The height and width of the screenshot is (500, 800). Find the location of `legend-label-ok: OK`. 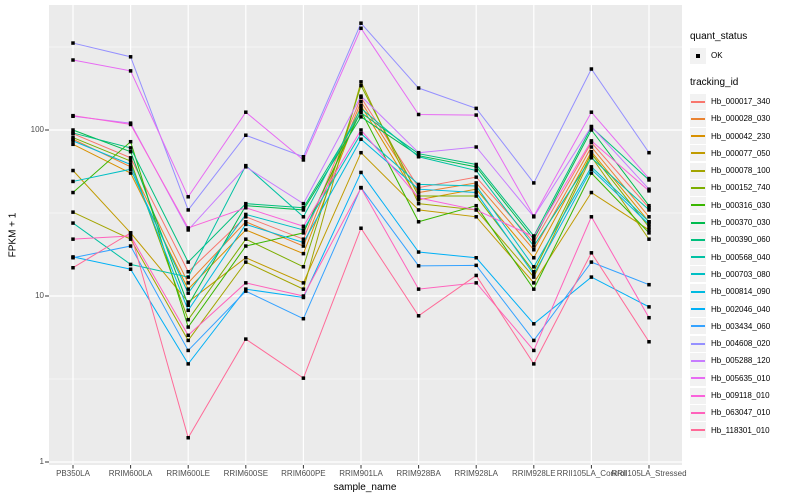

legend-label-ok: OK is located at coordinates (717, 55).